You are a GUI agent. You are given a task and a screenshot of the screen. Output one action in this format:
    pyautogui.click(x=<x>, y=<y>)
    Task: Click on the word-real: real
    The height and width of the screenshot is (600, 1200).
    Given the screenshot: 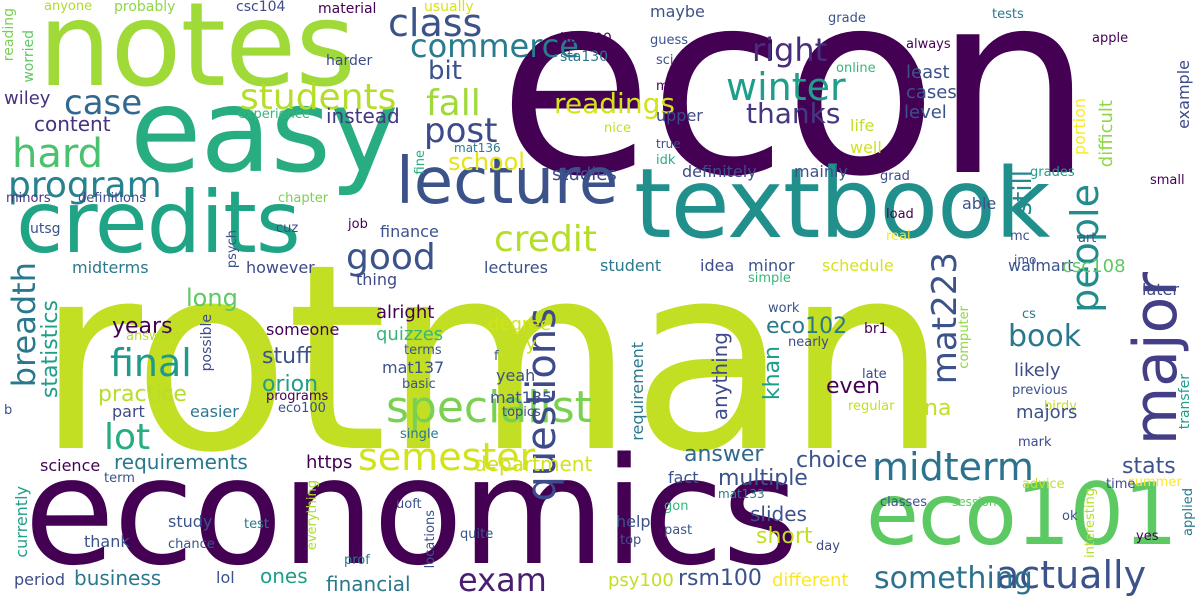 What is the action you would take?
    pyautogui.click(x=898, y=236)
    